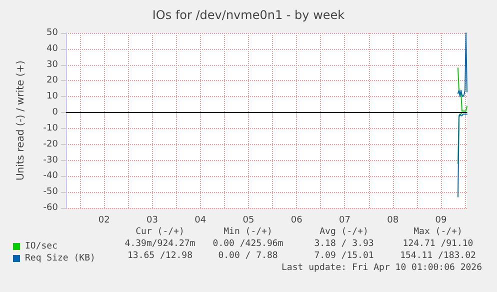  What do you see at coordinates (21, 120) in the screenshot?
I see `y-axis-title: Units read (-) / write (+)` at bounding box center [21, 120].